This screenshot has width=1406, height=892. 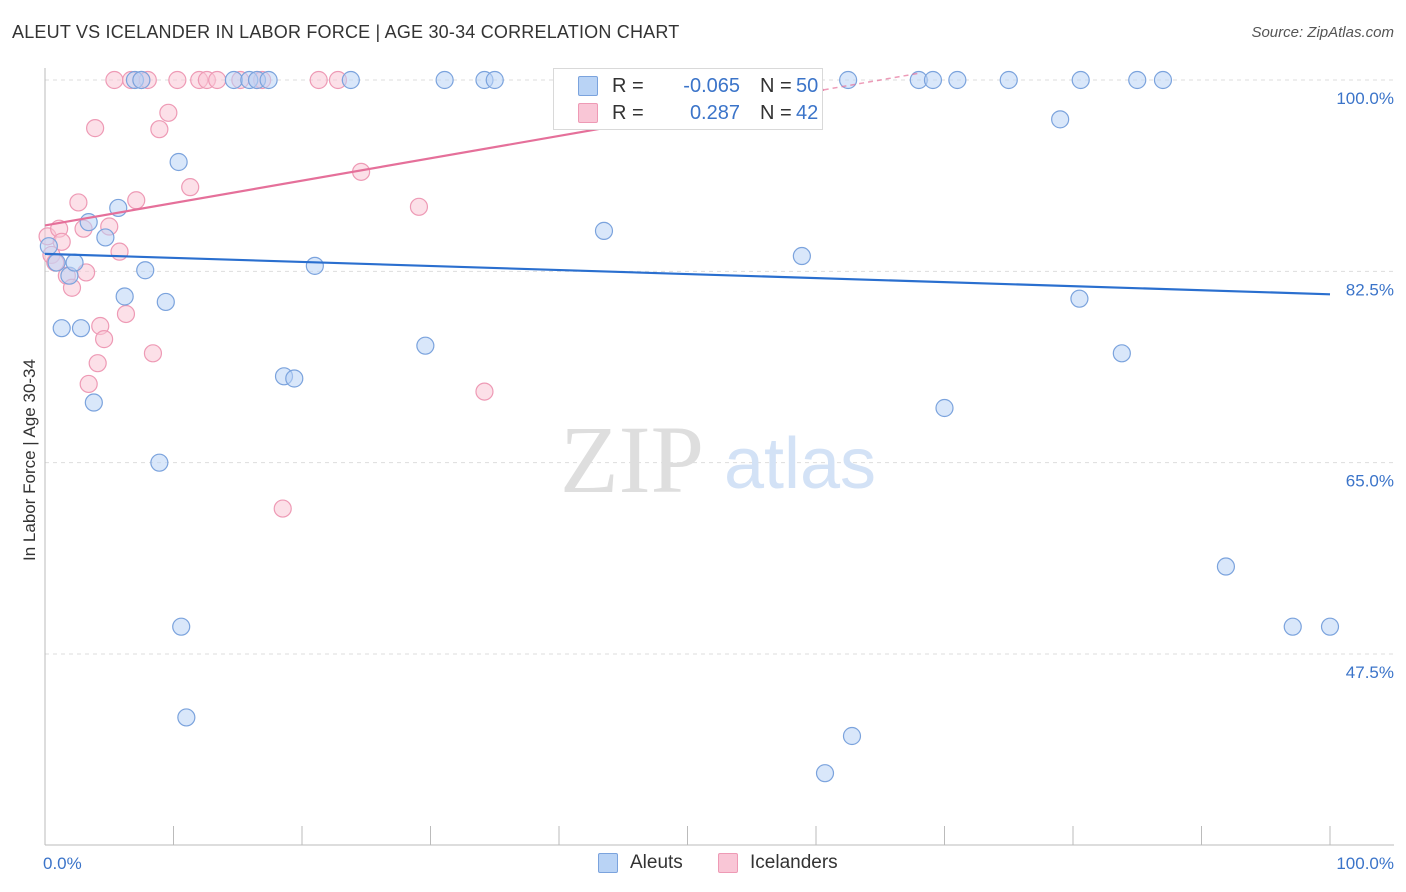 I want to click on legend-r-value: -0.065, so click(x=711, y=86).